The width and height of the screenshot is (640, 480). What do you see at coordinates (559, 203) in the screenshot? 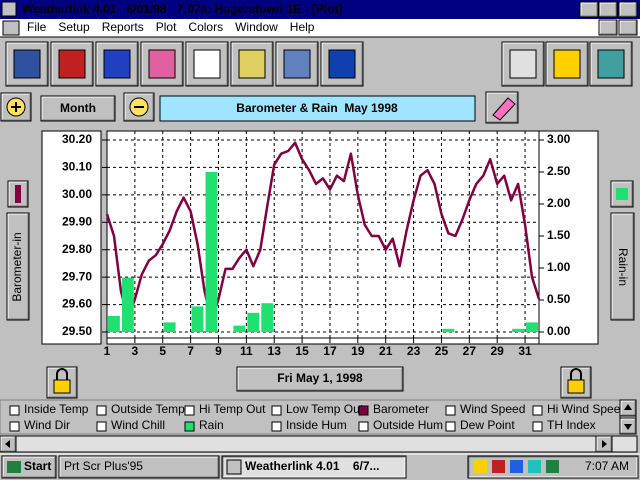
I see `y2-tick-label: 2.00` at bounding box center [559, 203].